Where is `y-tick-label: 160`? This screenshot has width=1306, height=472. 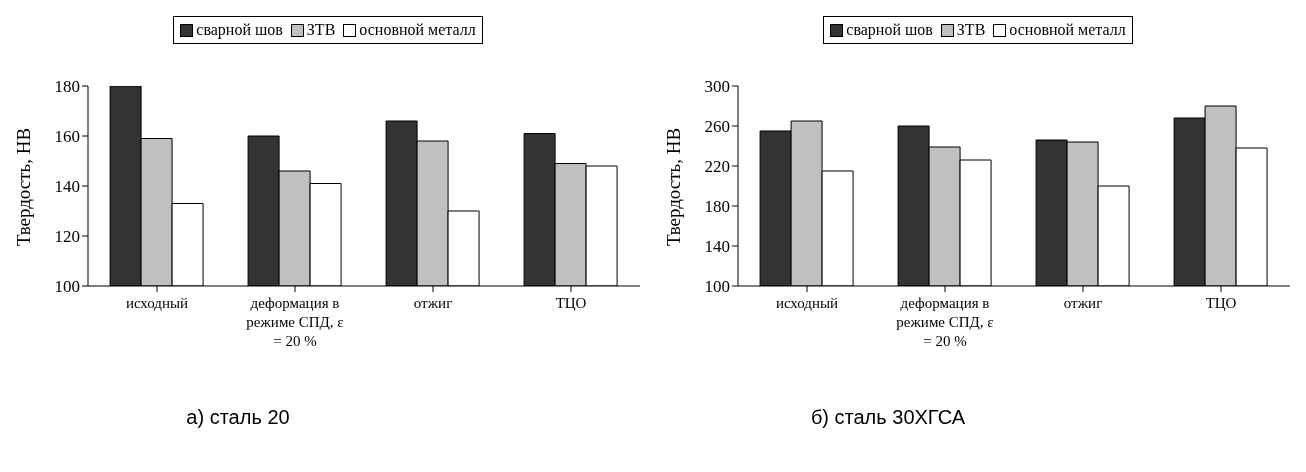
y-tick-label: 160 is located at coordinates (67, 137).